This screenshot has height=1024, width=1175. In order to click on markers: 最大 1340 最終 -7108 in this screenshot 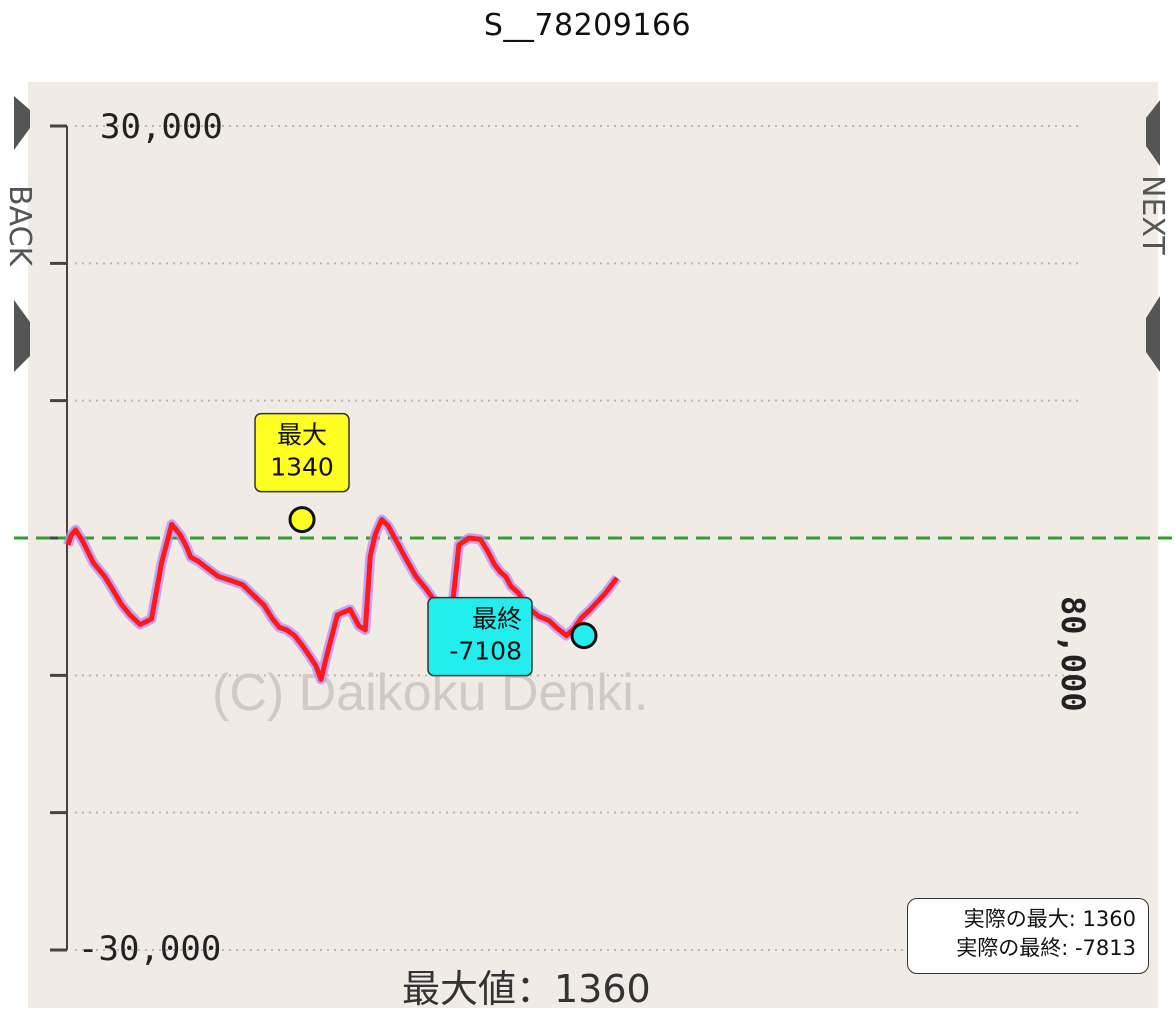, I will do `click(426, 544)`.